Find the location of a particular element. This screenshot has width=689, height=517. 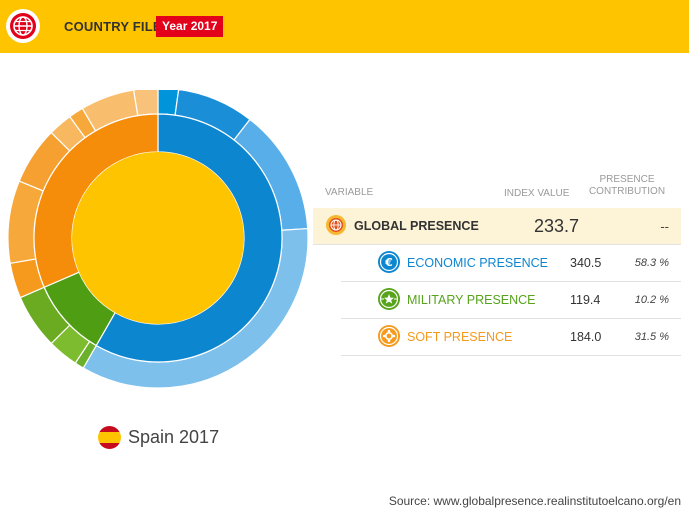

gear-icon is located at coordinates (389, 336).